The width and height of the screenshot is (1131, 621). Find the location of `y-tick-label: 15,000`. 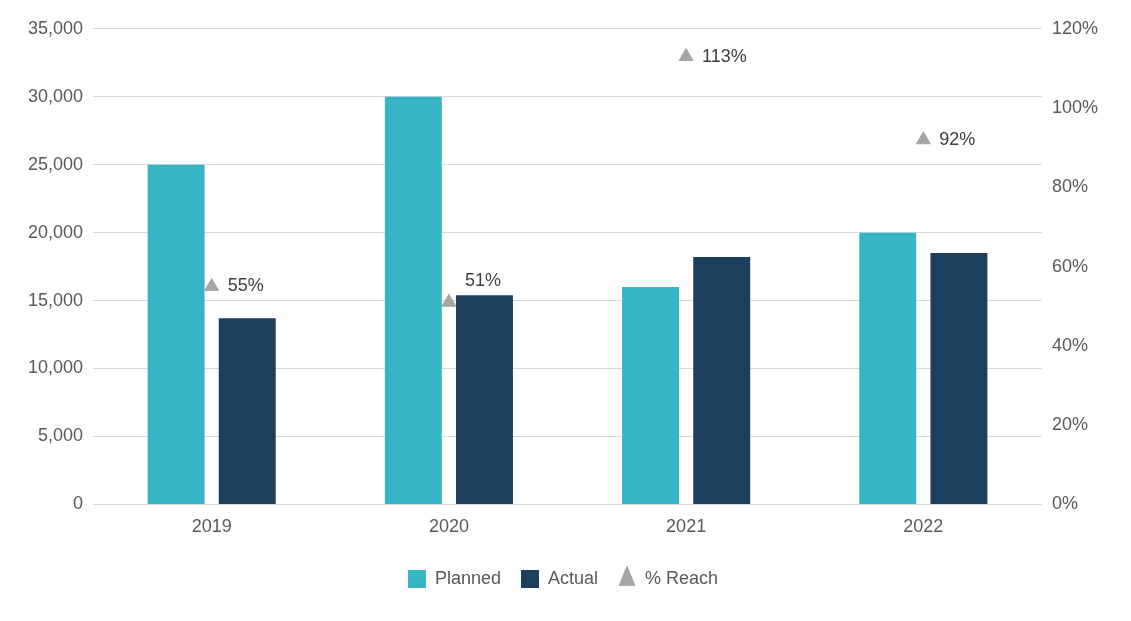

y-tick-label: 15,000 is located at coordinates (55, 299).